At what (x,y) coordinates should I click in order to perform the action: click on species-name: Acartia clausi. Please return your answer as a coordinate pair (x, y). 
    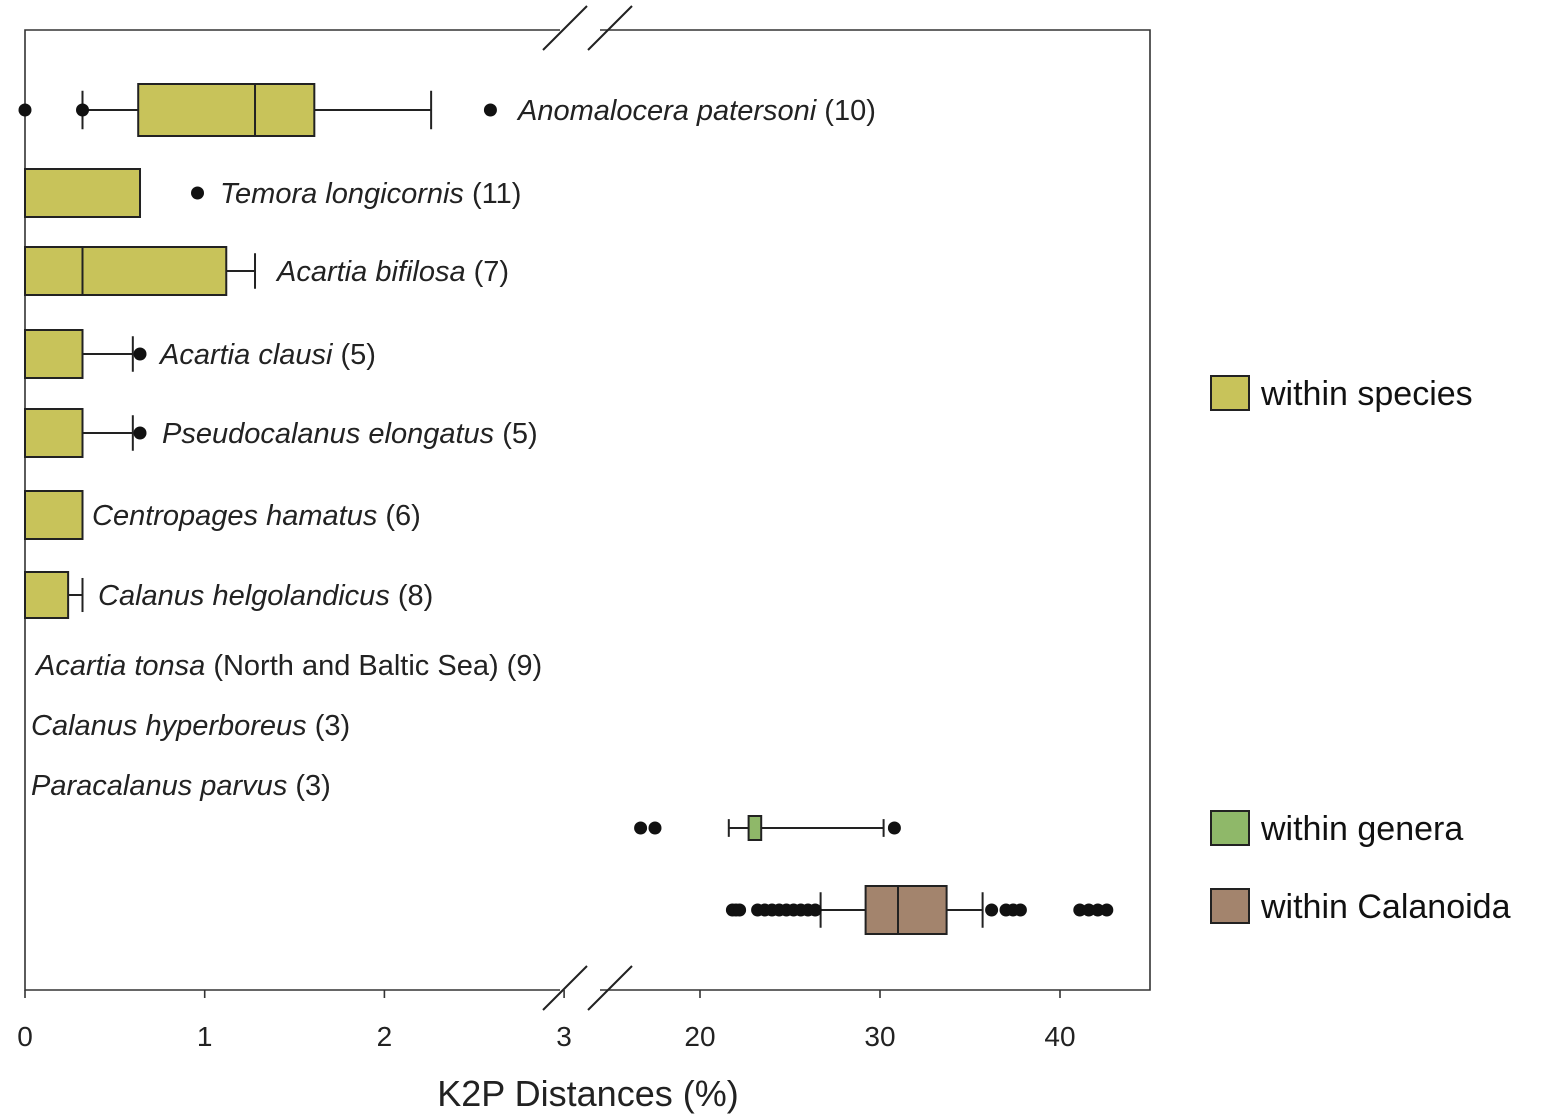
    Looking at the image, I should click on (246, 355).